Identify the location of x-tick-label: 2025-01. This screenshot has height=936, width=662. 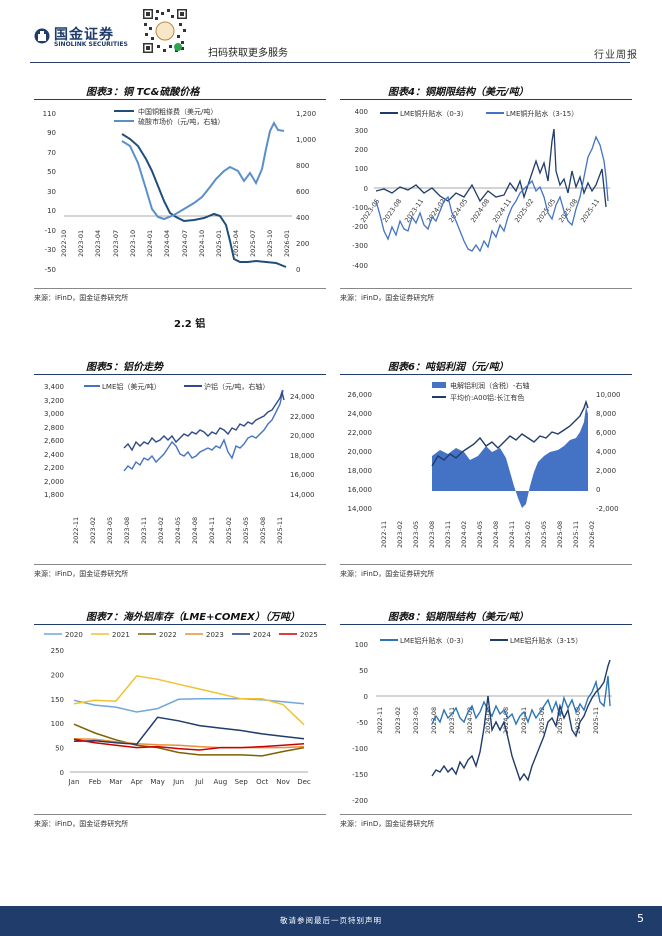
(219, 243).